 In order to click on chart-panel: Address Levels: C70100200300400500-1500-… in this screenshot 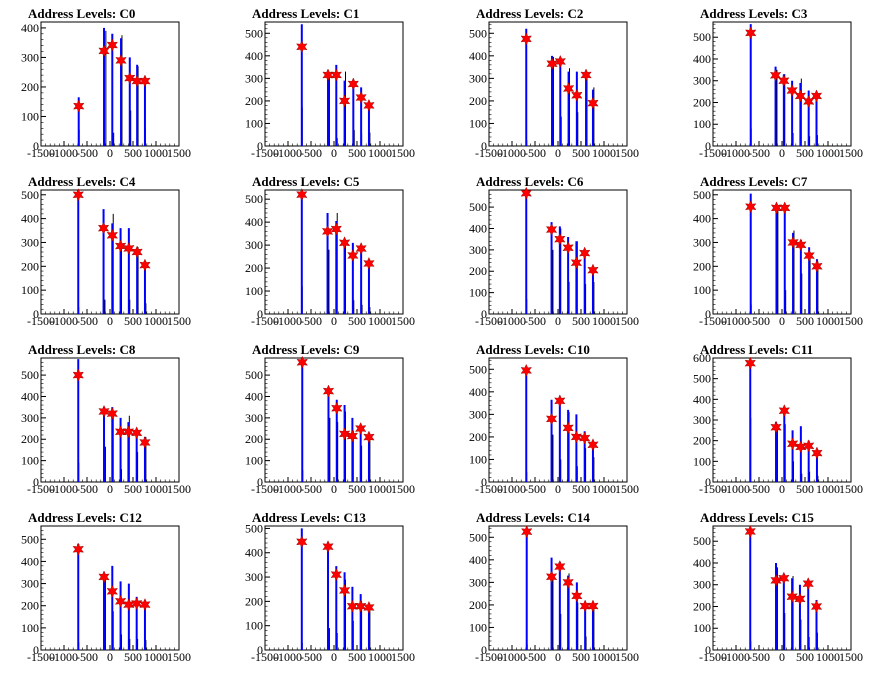, I will do `click(778, 251)`.